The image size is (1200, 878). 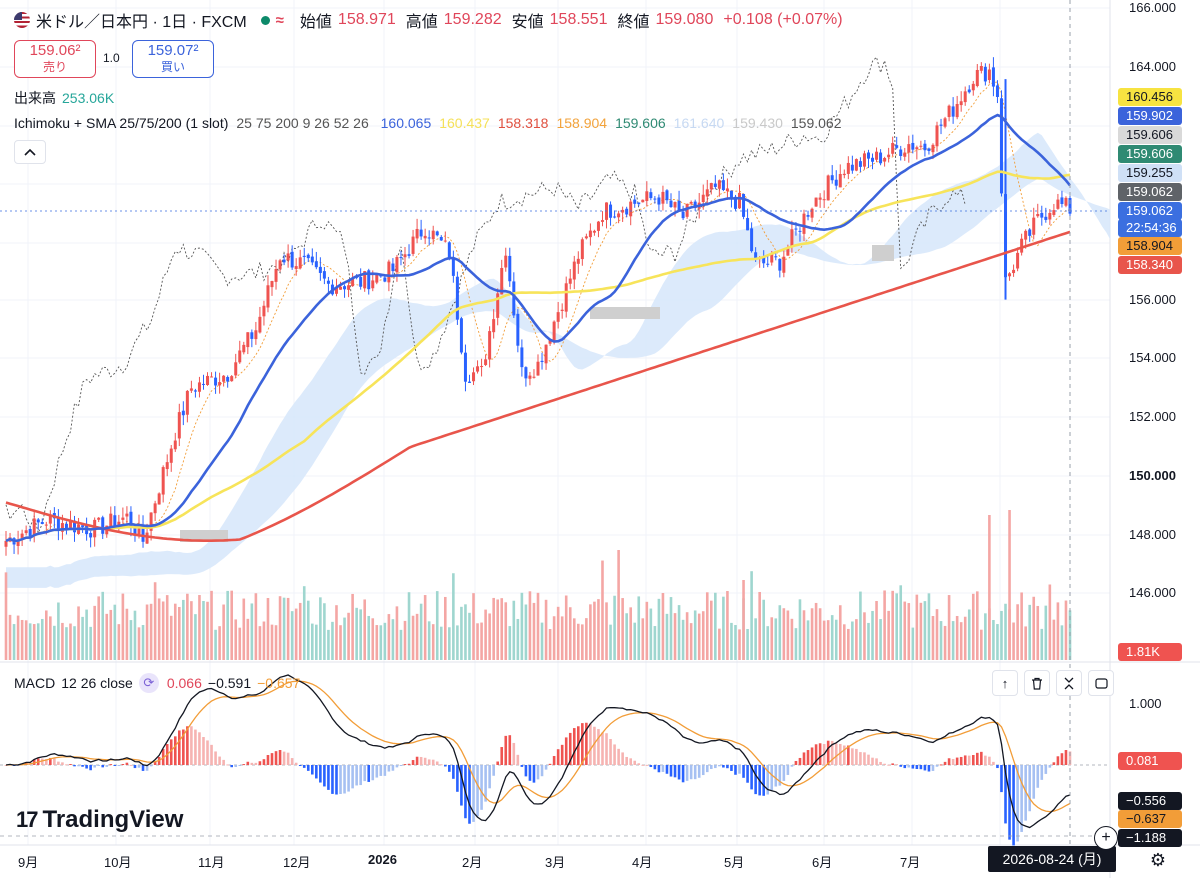 What do you see at coordinates (315, 22) in the screenshot?
I see `open-label: 始値` at bounding box center [315, 22].